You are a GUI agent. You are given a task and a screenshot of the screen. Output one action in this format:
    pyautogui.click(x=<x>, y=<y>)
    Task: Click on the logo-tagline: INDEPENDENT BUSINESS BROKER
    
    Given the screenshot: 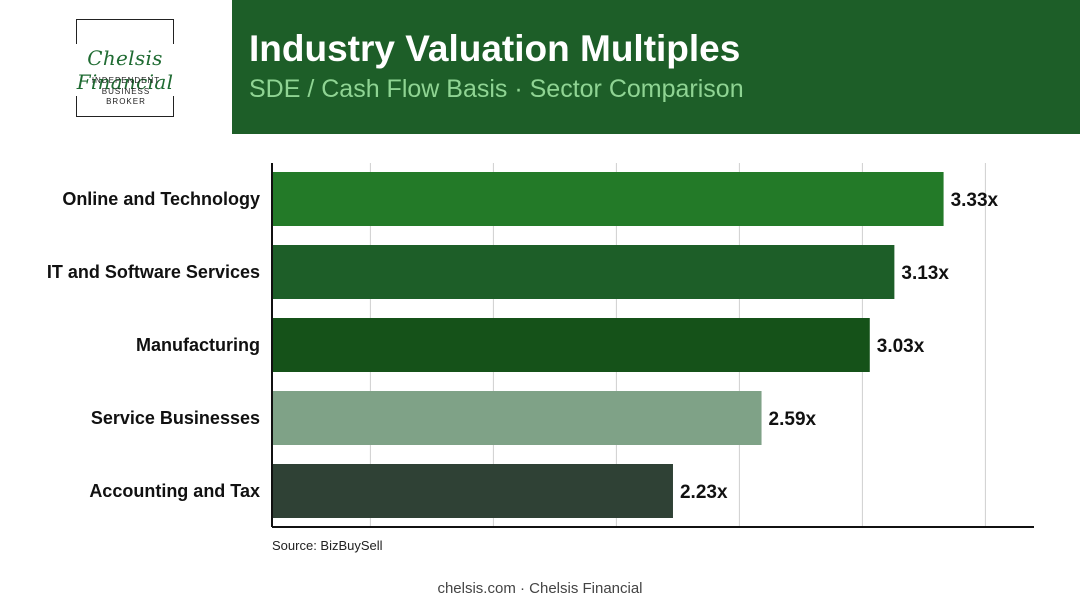 What is the action you would take?
    pyautogui.click(x=126, y=91)
    